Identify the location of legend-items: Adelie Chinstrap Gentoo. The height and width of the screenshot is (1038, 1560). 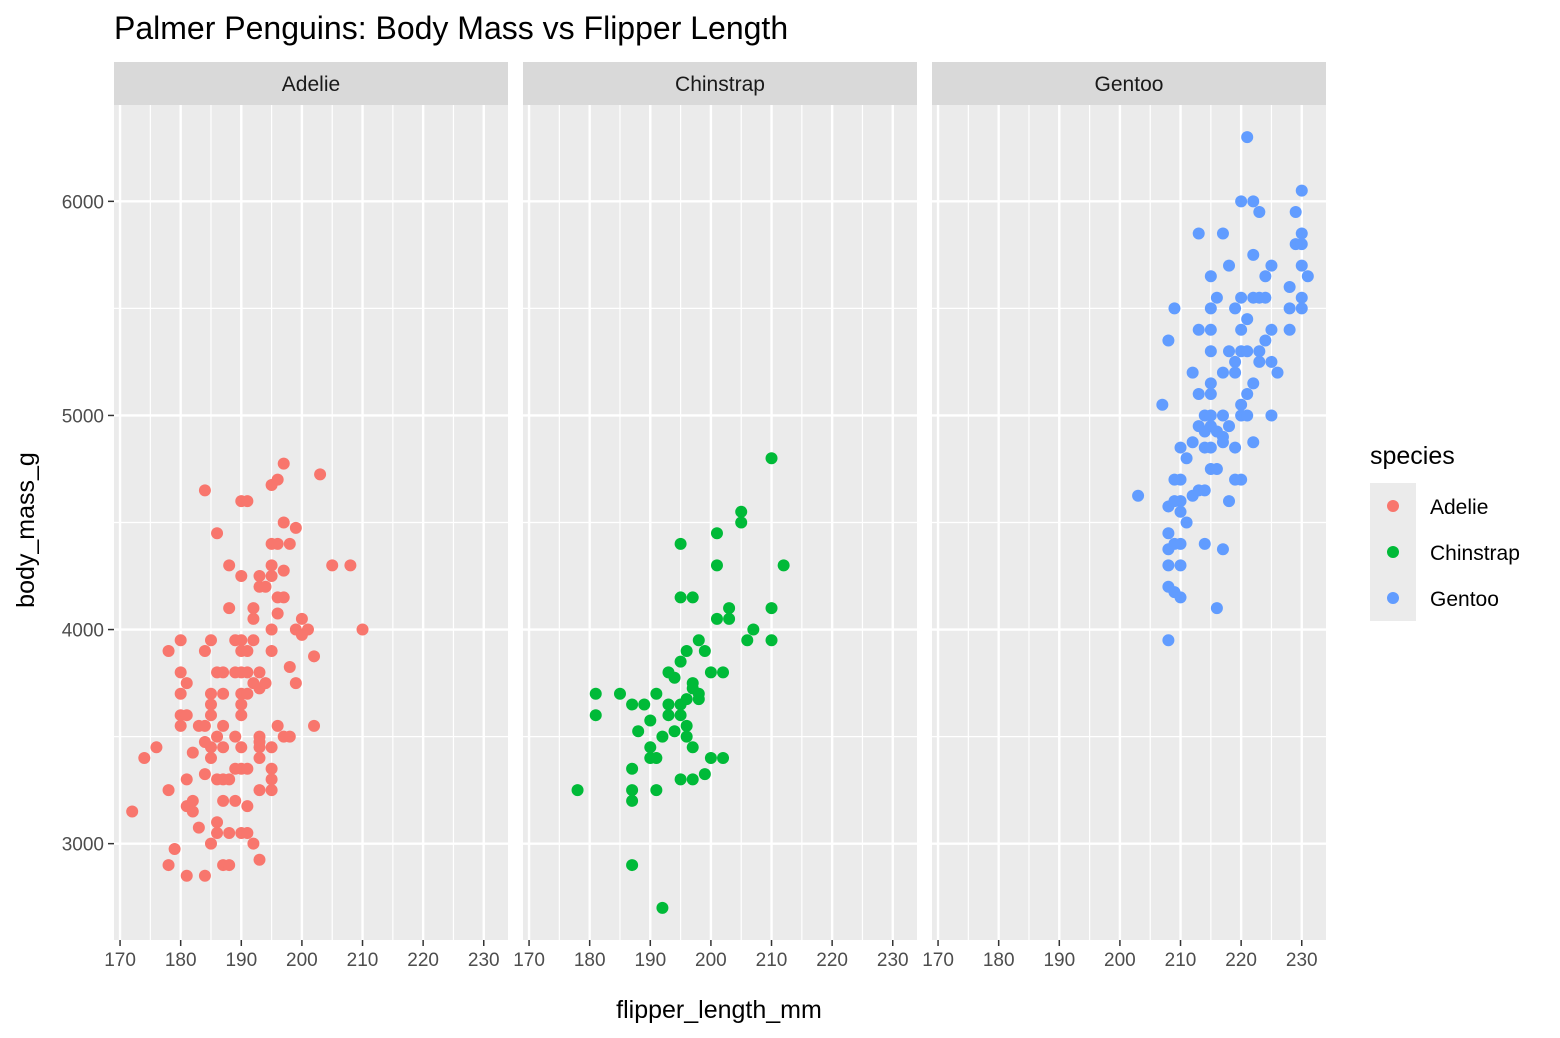
(1453, 553).